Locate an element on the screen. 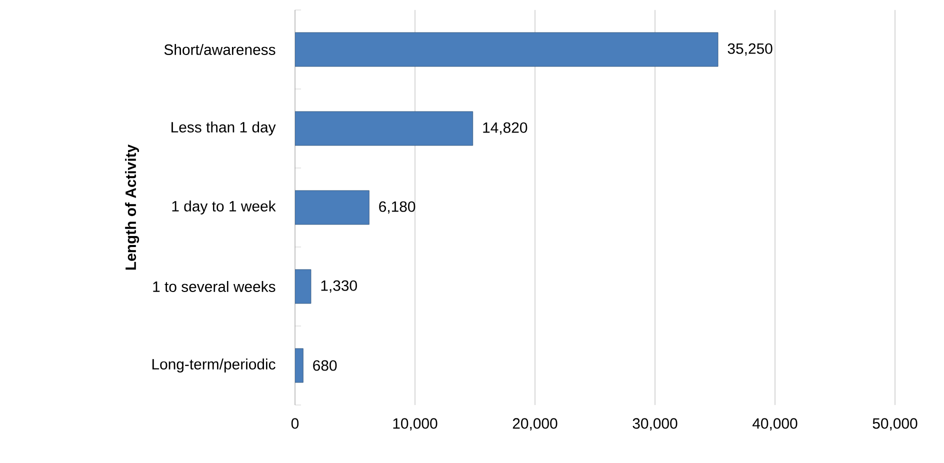 Image resolution: width=944 pixels, height=463 pixels. y-tick-label: 1 to several weeks is located at coordinates (214, 286).